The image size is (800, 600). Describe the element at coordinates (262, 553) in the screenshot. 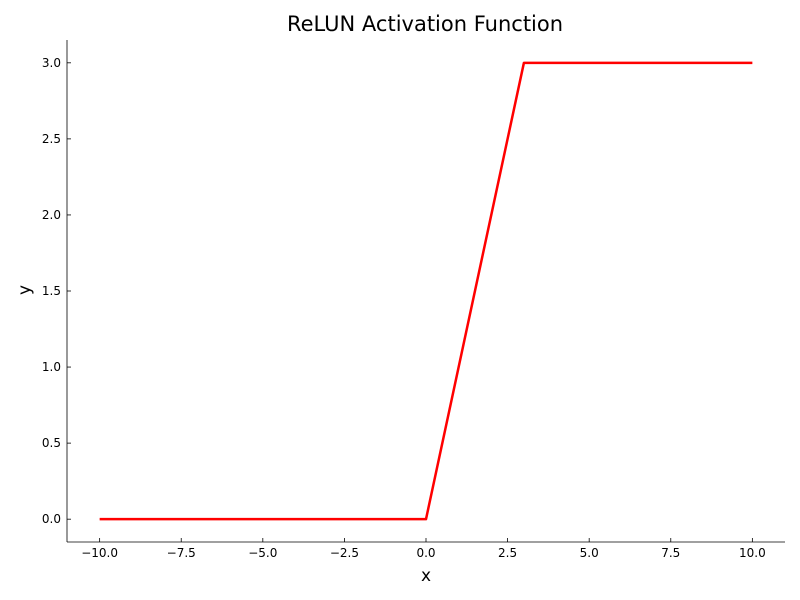

I see `x-tick-label: −5.0` at that location.